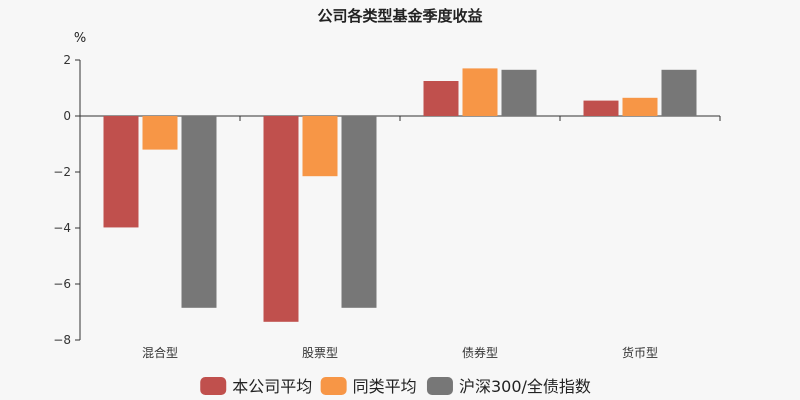 The width and height of the screenshot is (800, 400). What do you see at coordinates (272, 386) in the screenshot?
I see `legend-label: 本公司平均` at bounding box center [272, 386].